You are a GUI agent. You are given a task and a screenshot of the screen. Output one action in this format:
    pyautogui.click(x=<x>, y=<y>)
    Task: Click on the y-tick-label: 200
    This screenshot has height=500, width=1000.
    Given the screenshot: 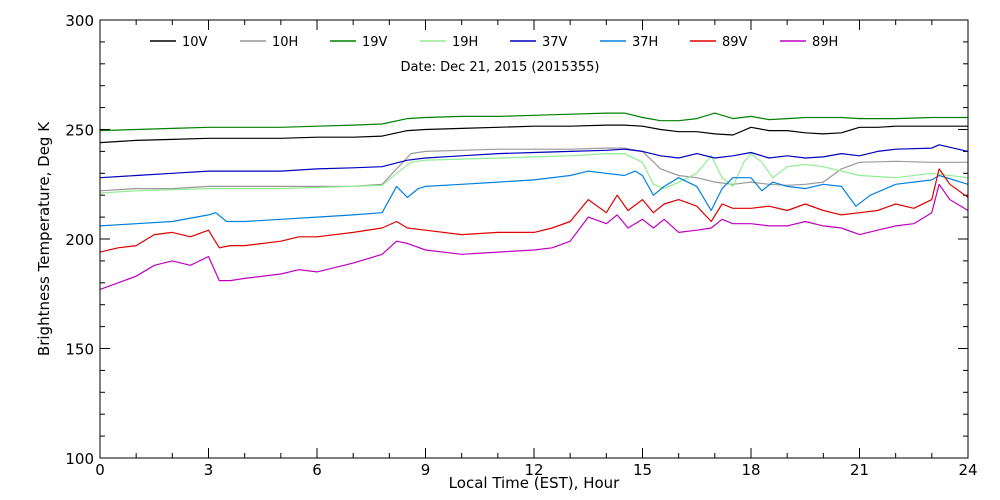 What is the action you would take?
    pyautogui.click(x=79, y=240)
    